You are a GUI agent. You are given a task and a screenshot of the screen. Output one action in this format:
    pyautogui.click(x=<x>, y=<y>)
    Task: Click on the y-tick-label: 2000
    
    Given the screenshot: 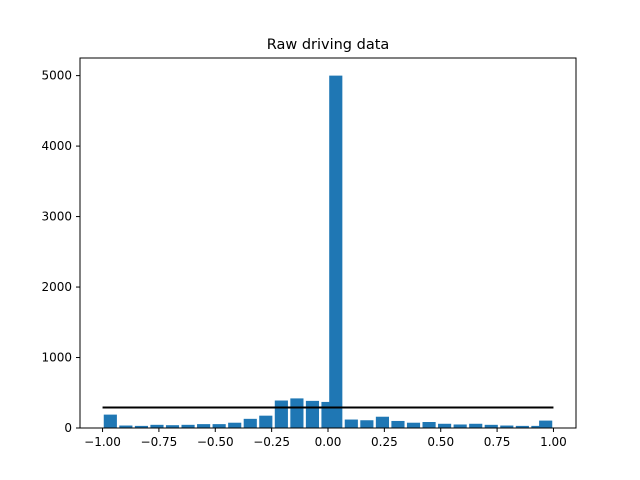 What is the action you would take?
    pyautogui.click(x=56, y=287)
    